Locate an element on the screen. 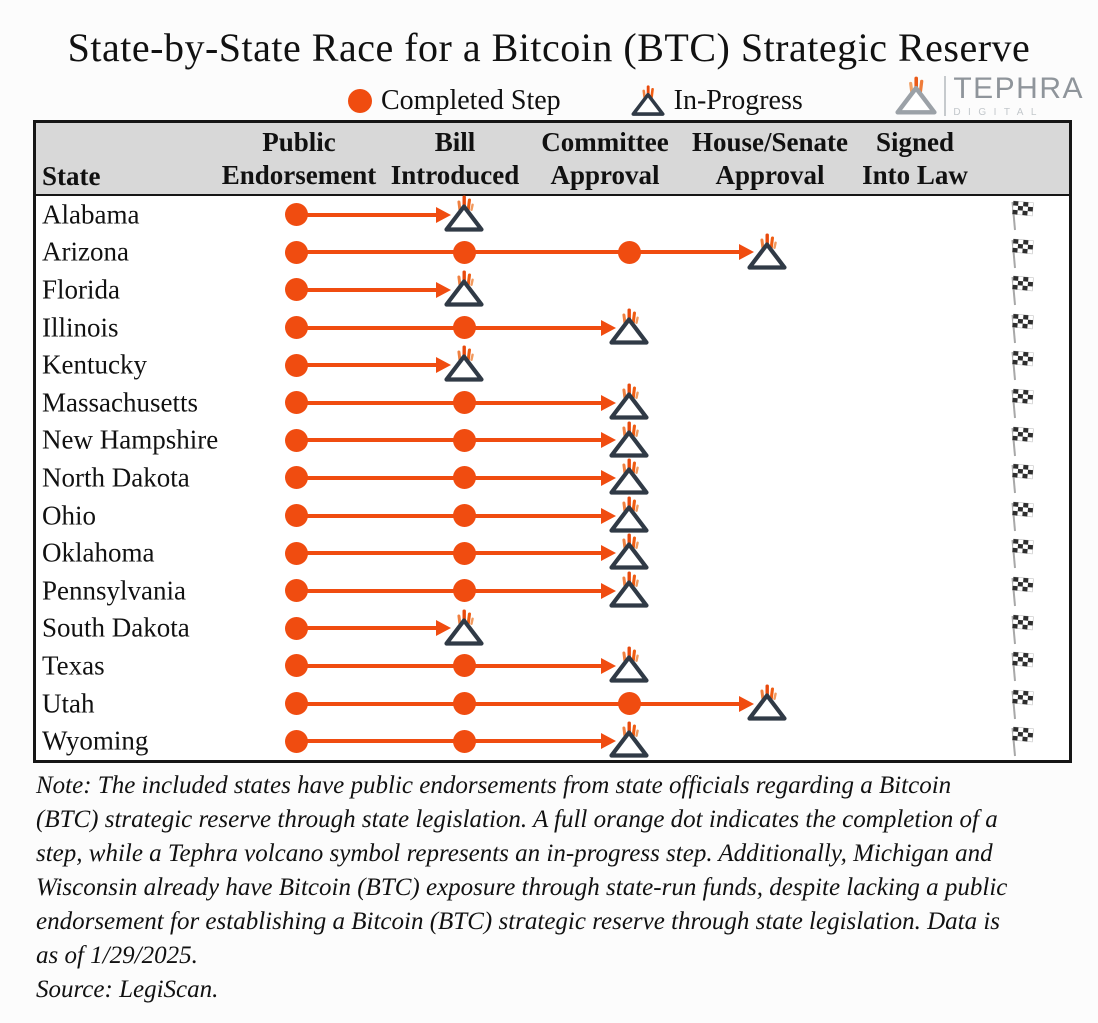 This screenshot has width=1098, height=1023. state-row: Pennsylvania is located at coordinates (552, 590).